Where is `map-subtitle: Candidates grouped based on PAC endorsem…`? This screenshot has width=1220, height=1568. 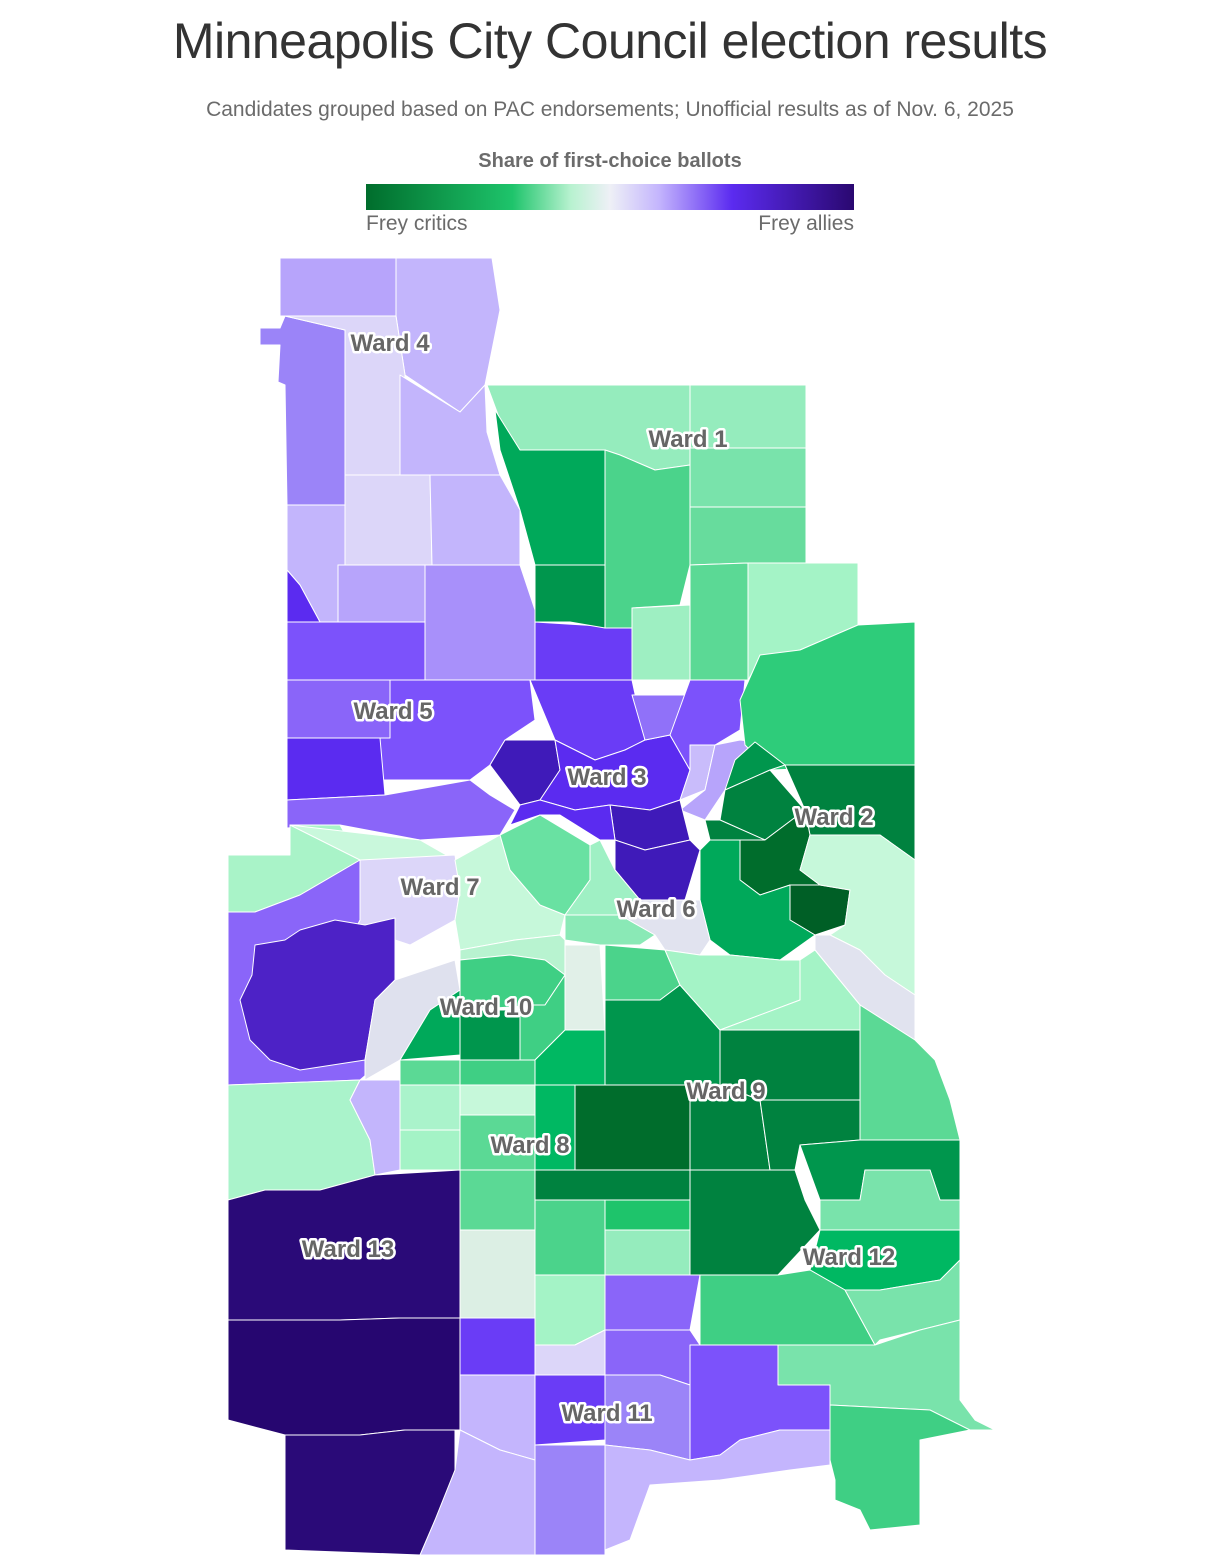 map-subtitle: Candidates grouped based on PAC endorsem… is located at coordinates (610, 109).